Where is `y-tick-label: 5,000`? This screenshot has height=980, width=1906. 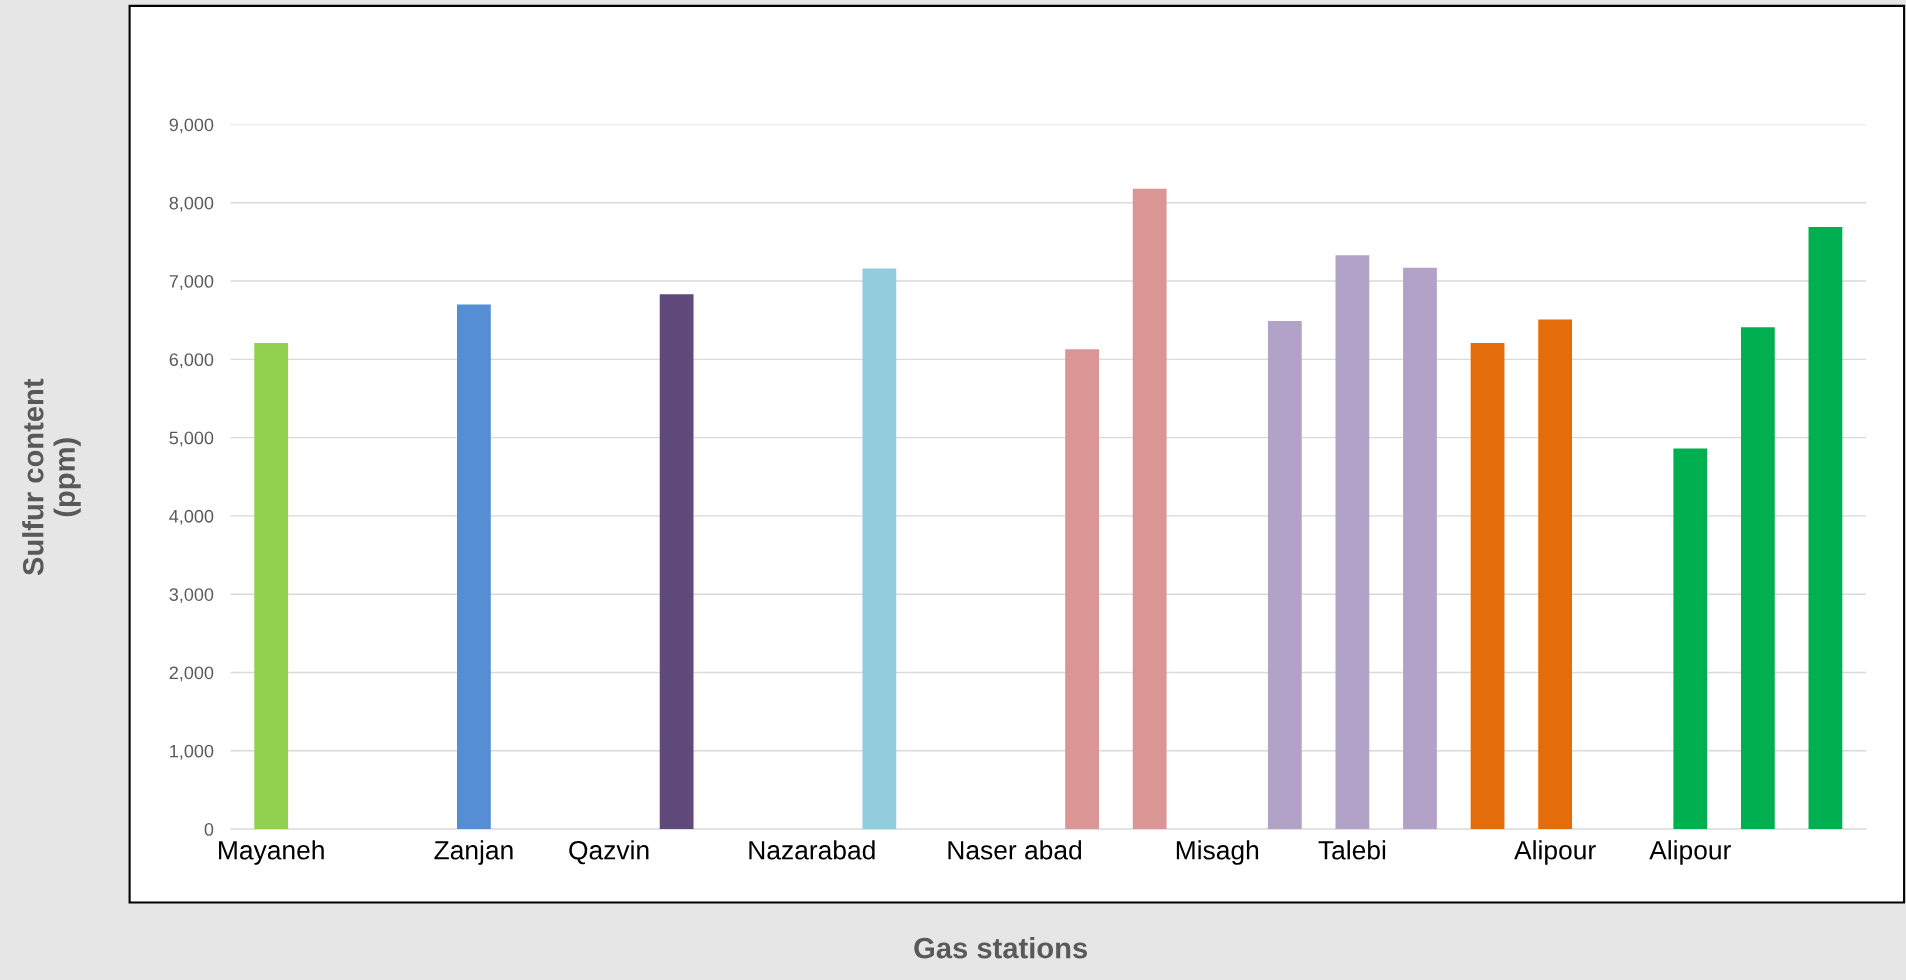
y-tick-label: 5,000 is located at coordinates (191, 439).